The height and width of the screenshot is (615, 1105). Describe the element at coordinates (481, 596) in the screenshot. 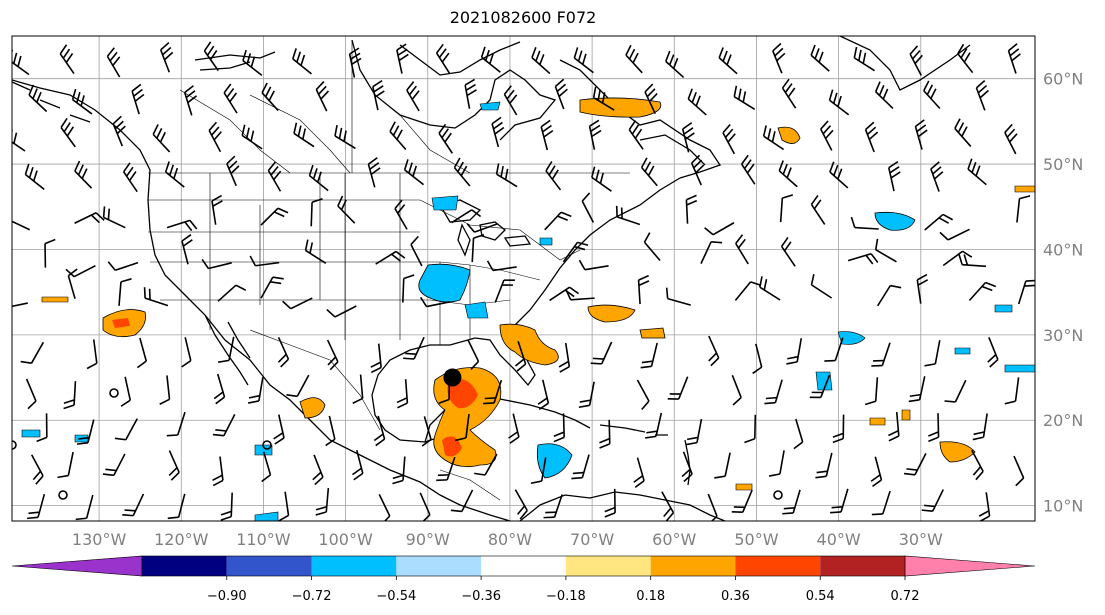

I see `colorbar-tick-label: −0.36` at that location.